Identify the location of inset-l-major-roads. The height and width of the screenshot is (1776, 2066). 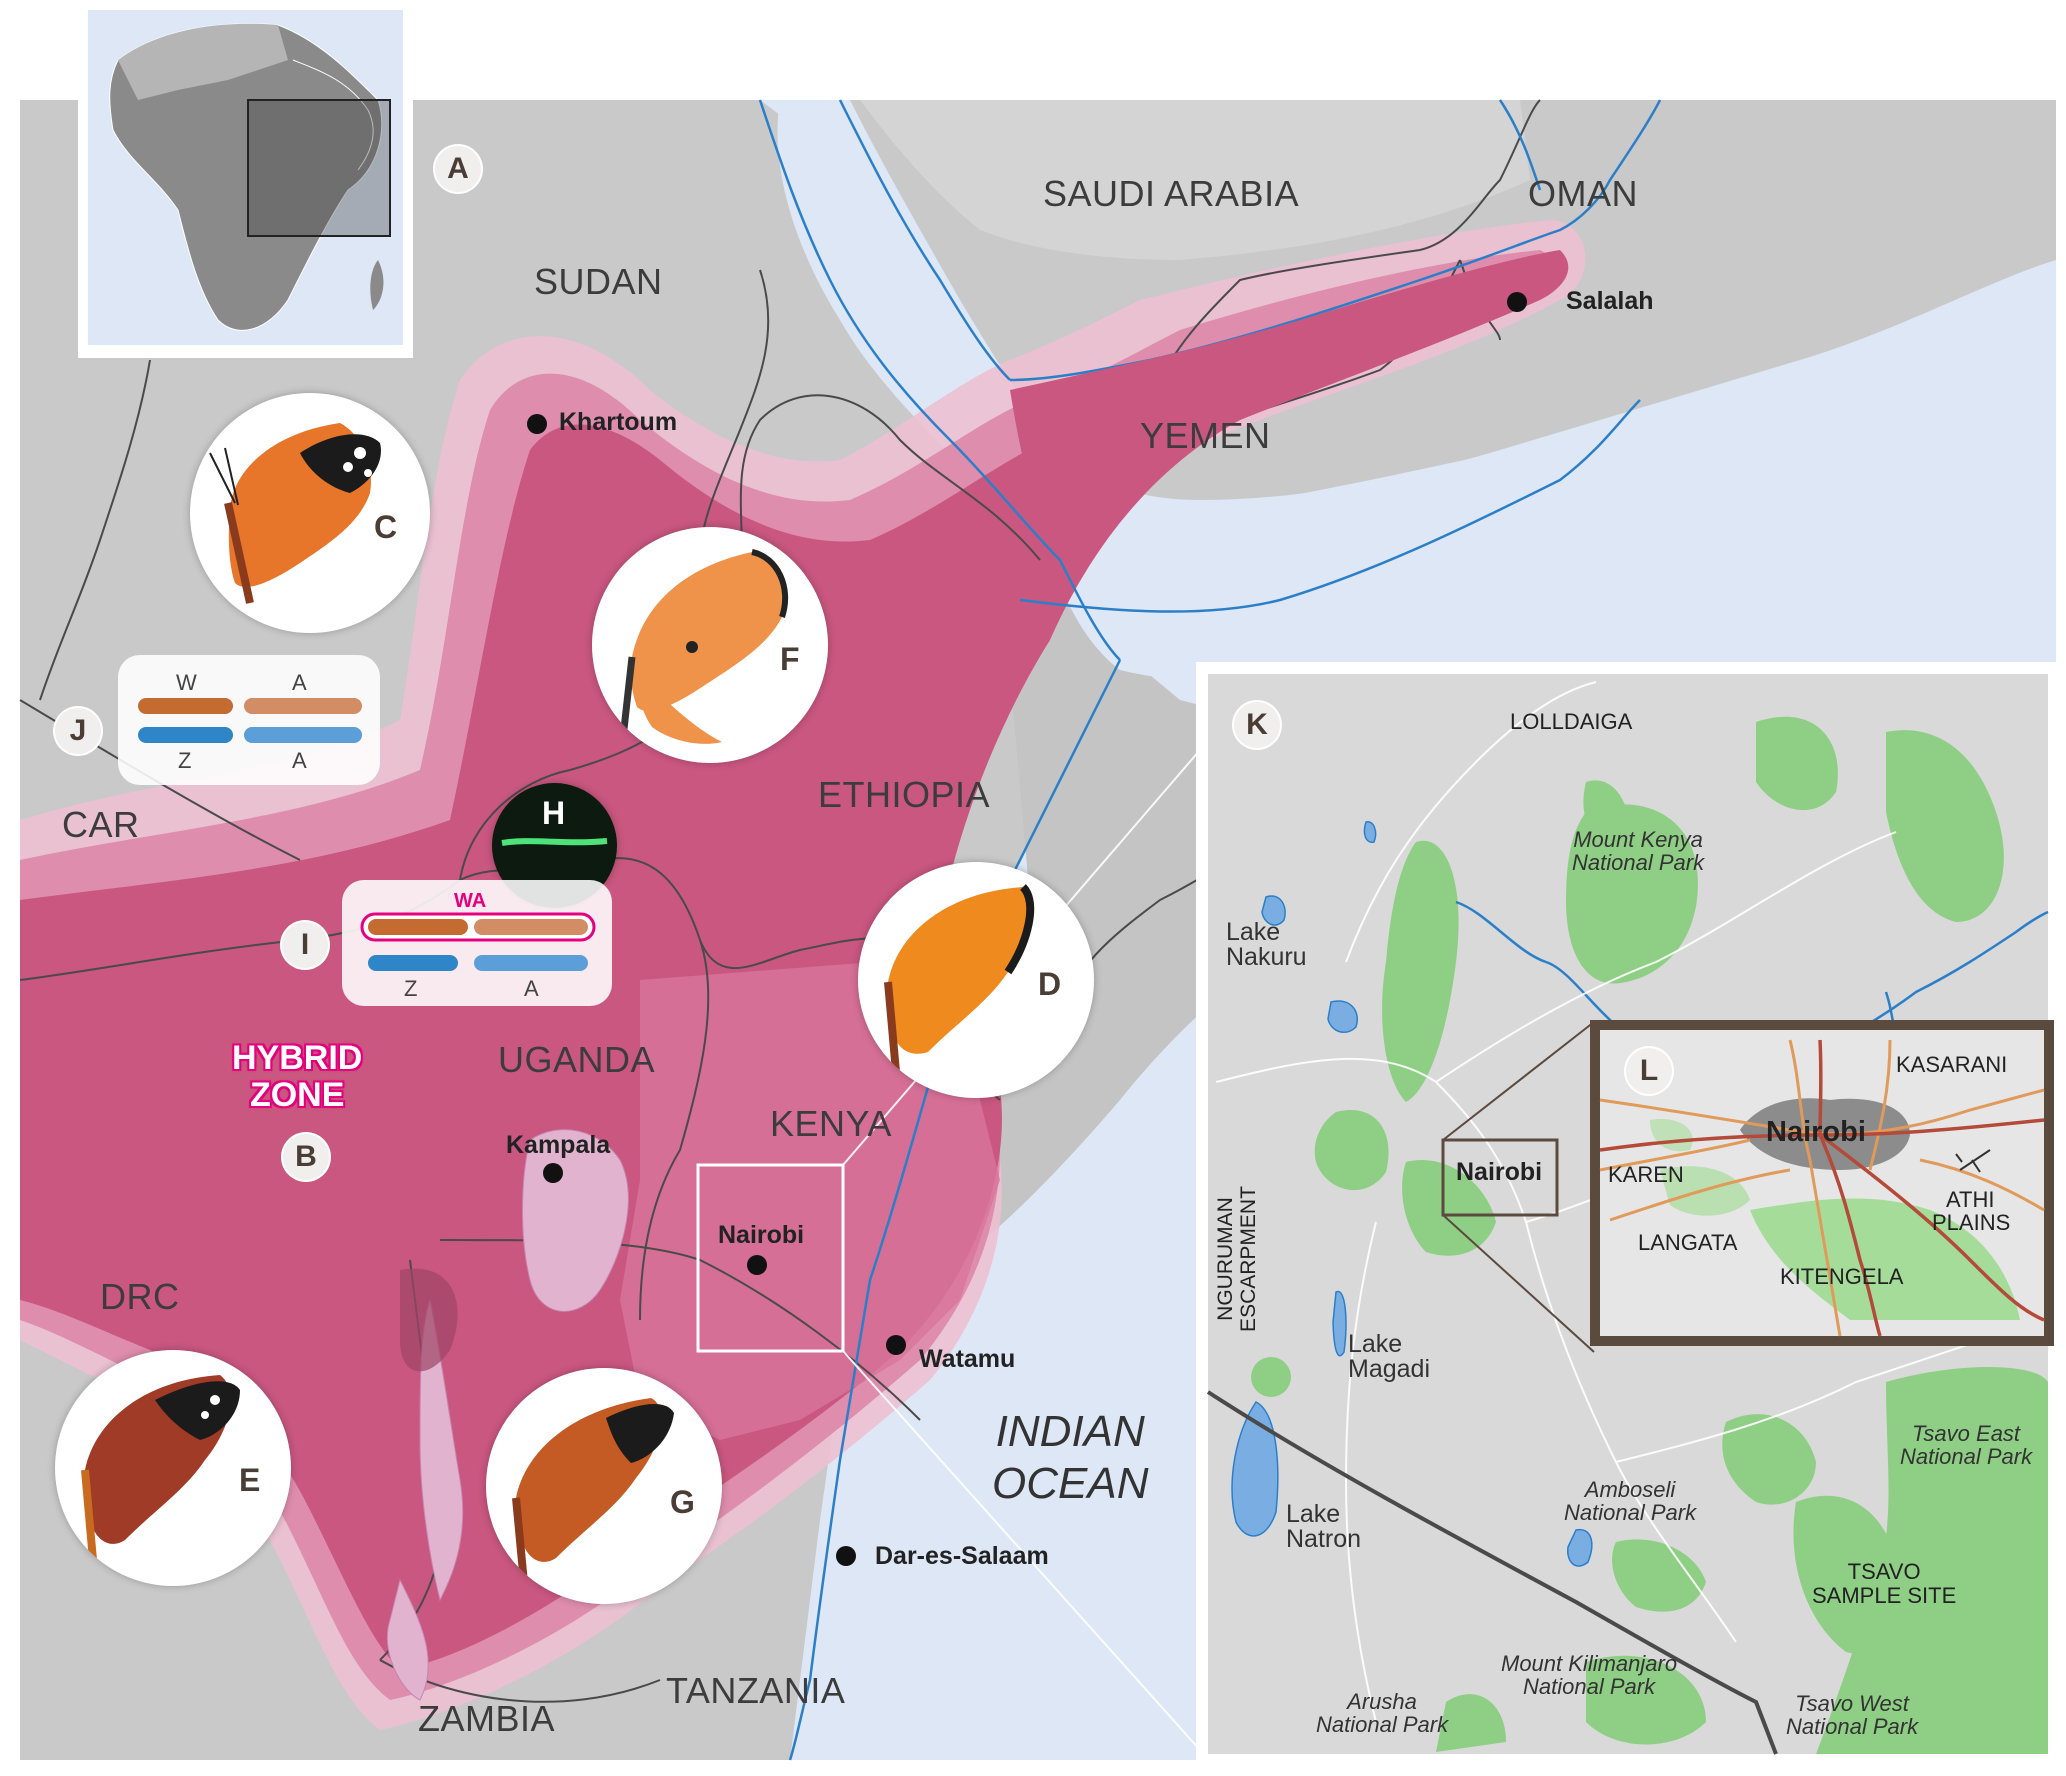
(1822, 1188).